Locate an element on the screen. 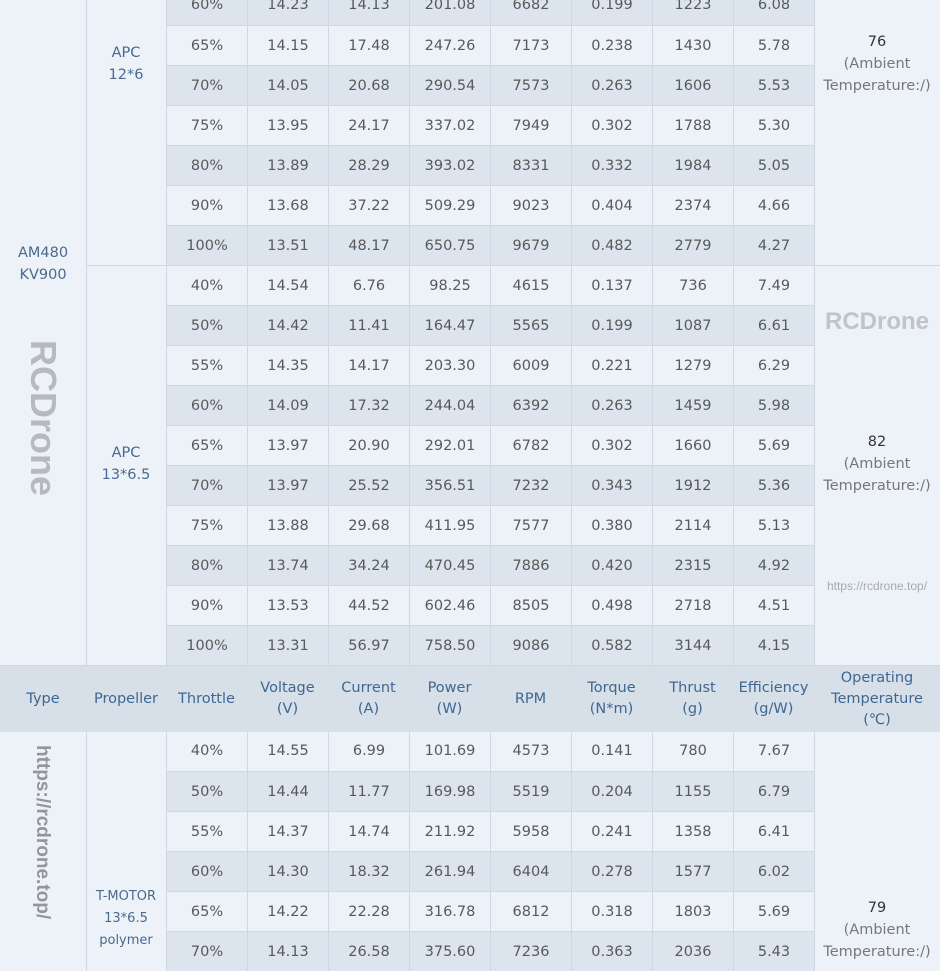 This screenshot has height=971, width=940. thrust-cell: 3144 is located at coordinates (692, 645).